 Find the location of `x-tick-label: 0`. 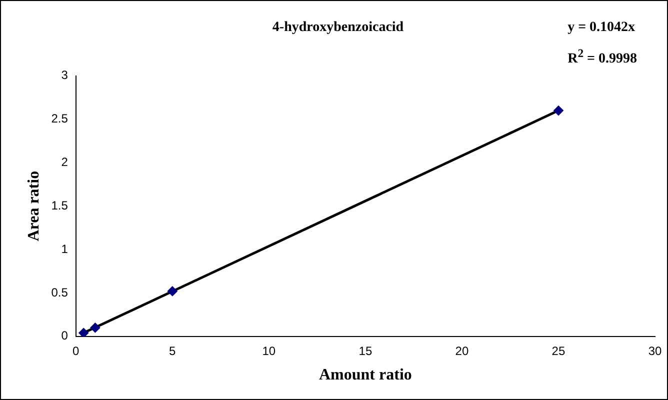

x-tick-label: 0 is located at coordinates (76, 351).